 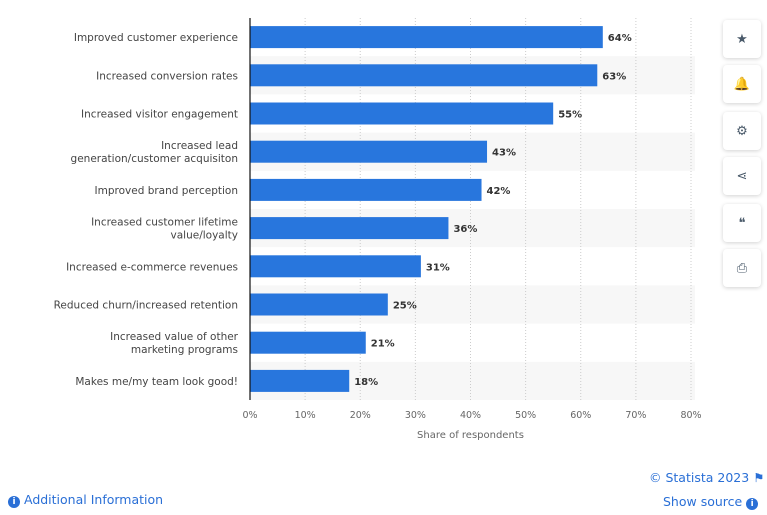 What do you see at coordinates (614, 76) in the screenshot?
I see `data-label: 63%` at bounding box center [614, 76].